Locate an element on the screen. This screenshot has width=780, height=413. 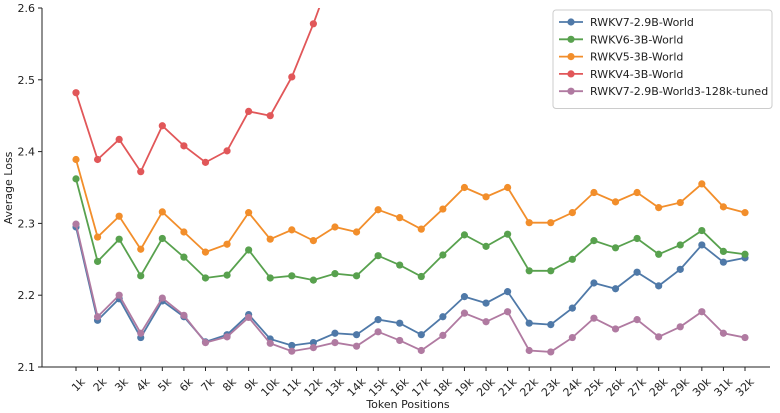
legend-label: RWKV7-2.9B-World3-128k-tuned is located at coordinates (679, 91).